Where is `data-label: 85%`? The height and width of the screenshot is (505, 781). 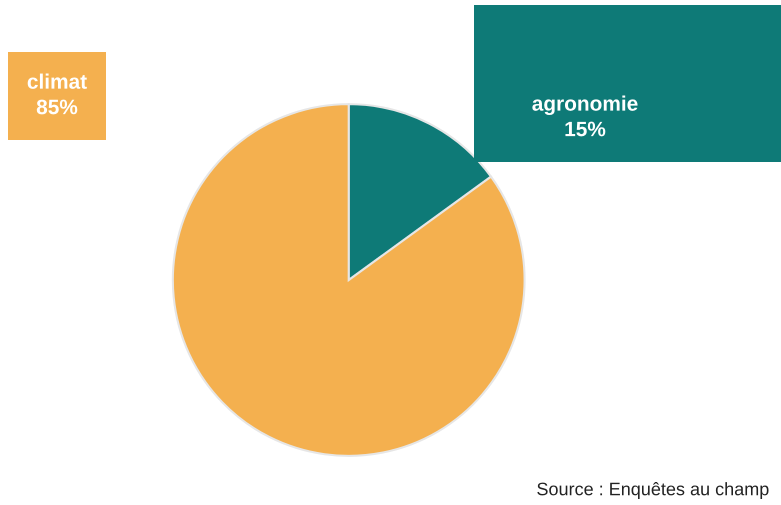 data-label: 85% is located at coordinates (57, 107).